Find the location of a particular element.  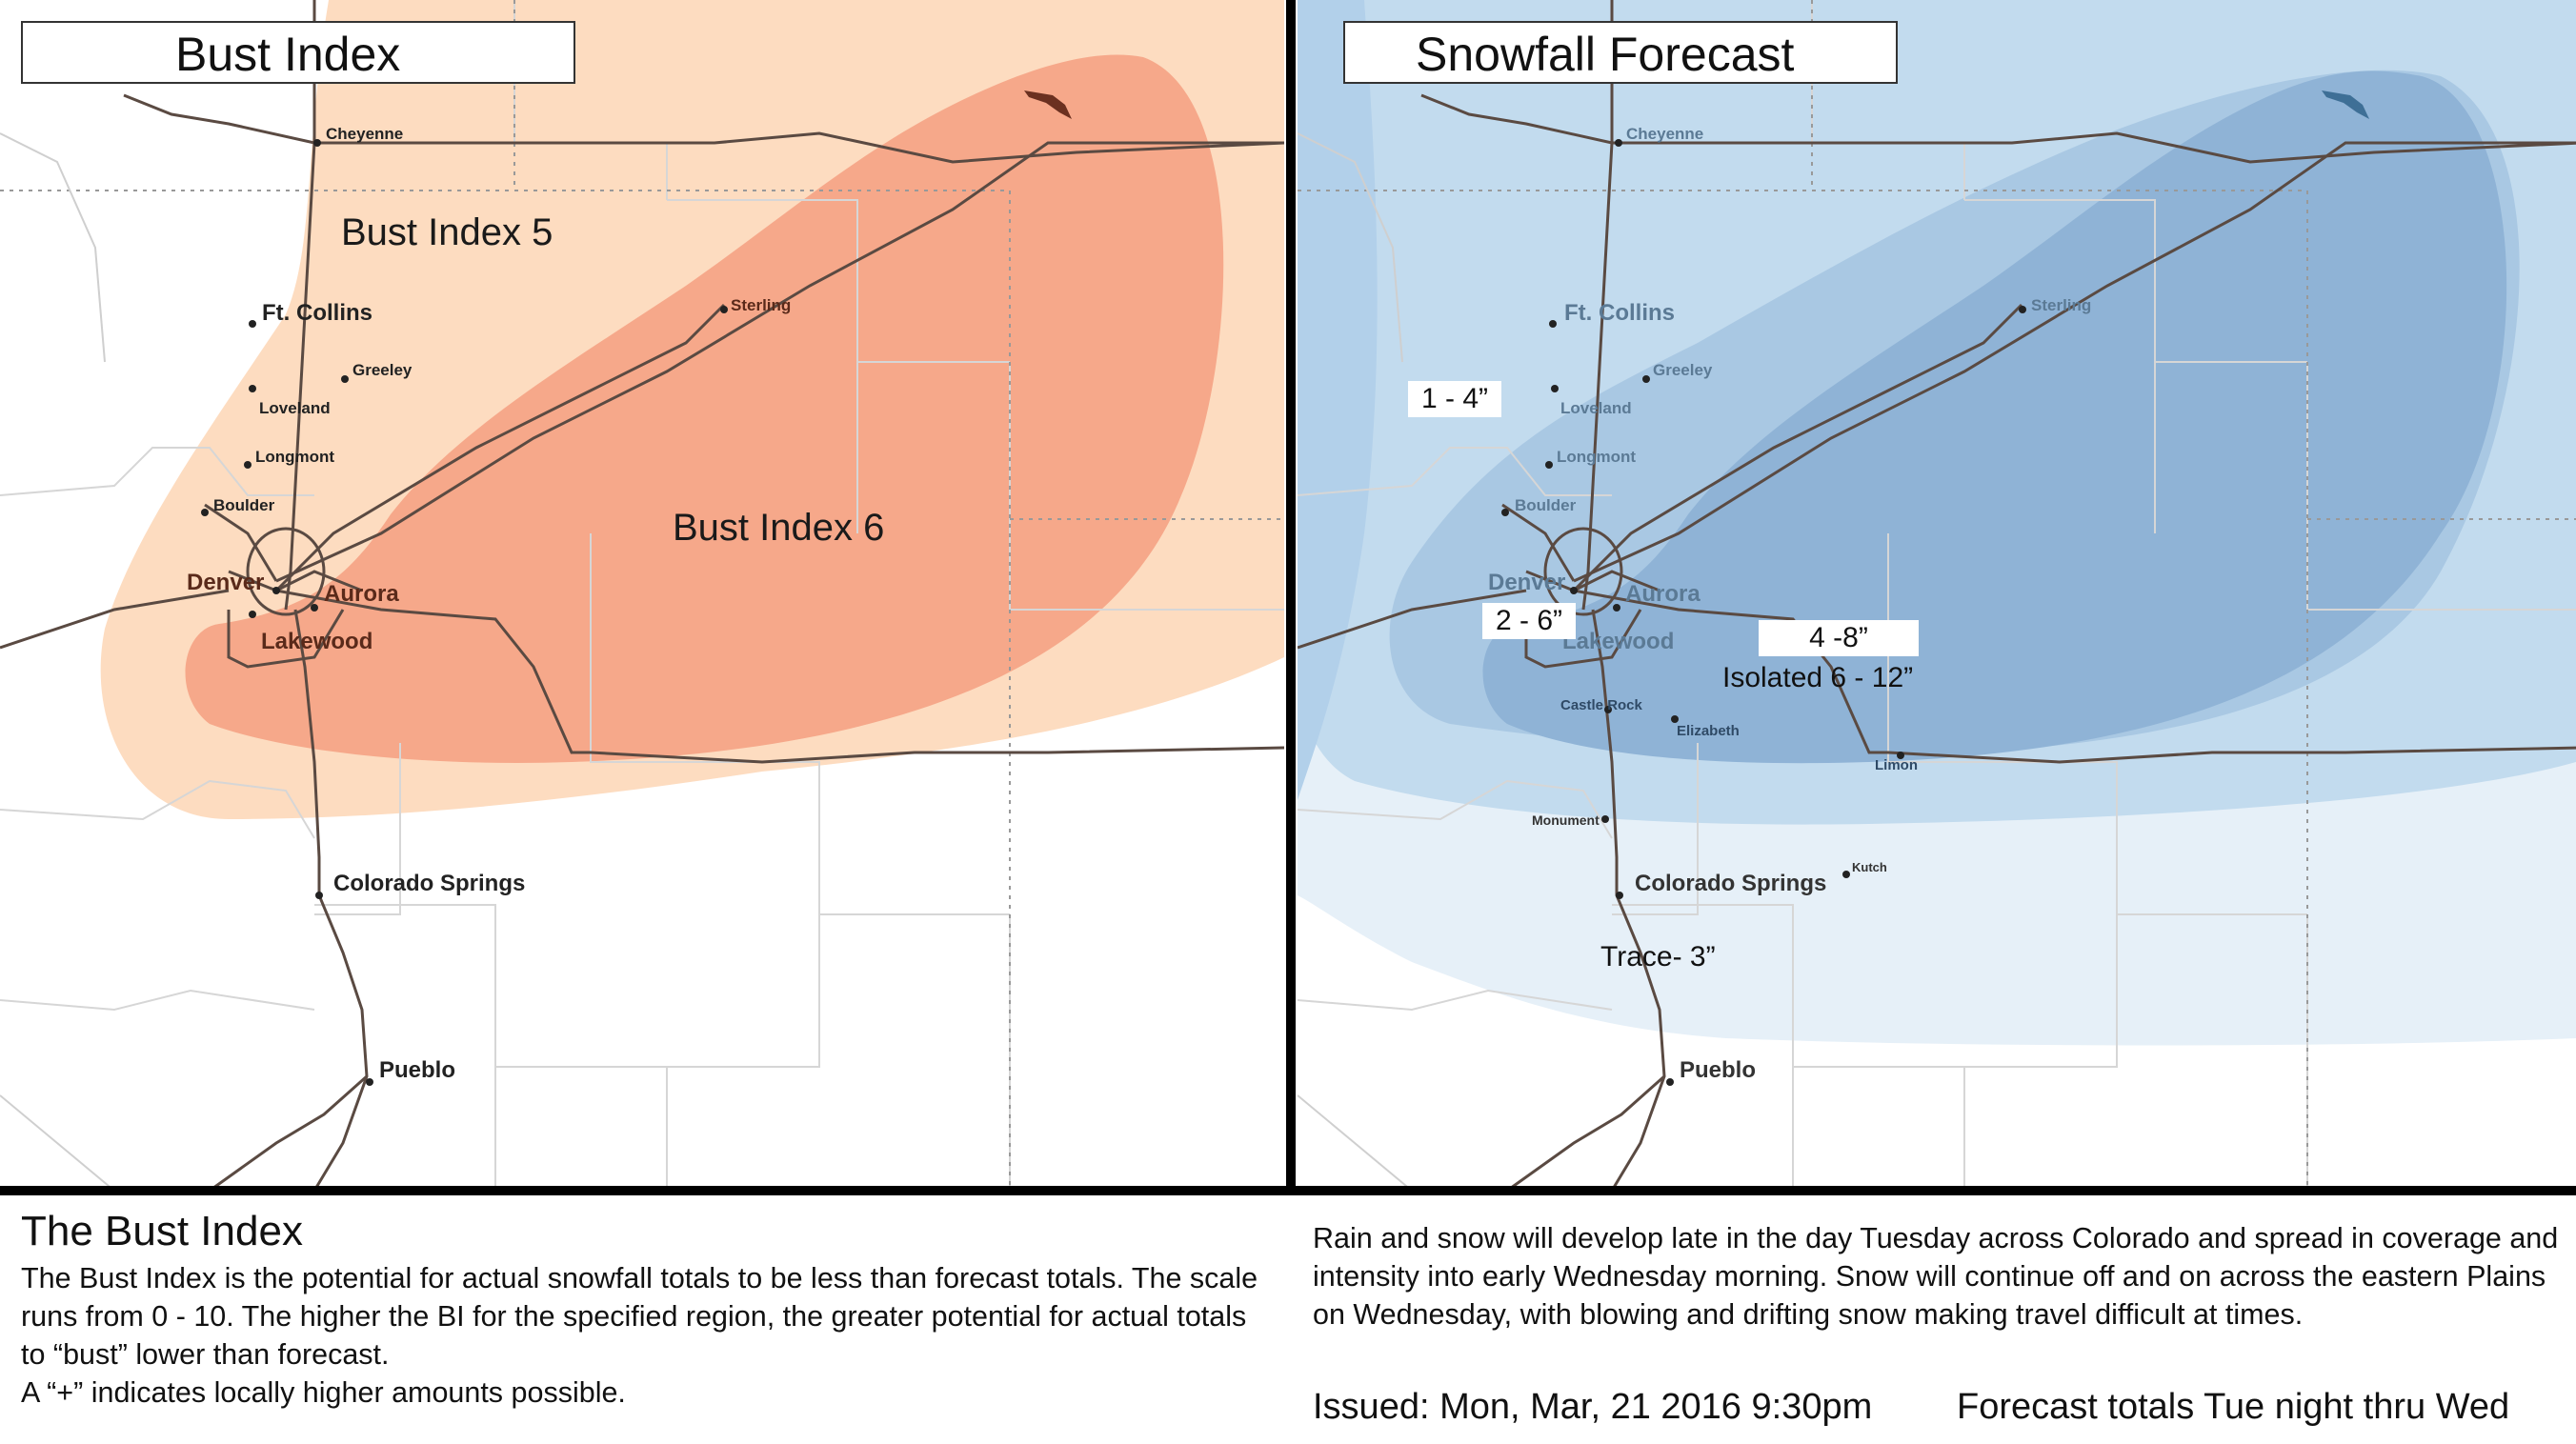

city-longmont-right: Longmont is located at coordinates (1596, 457).